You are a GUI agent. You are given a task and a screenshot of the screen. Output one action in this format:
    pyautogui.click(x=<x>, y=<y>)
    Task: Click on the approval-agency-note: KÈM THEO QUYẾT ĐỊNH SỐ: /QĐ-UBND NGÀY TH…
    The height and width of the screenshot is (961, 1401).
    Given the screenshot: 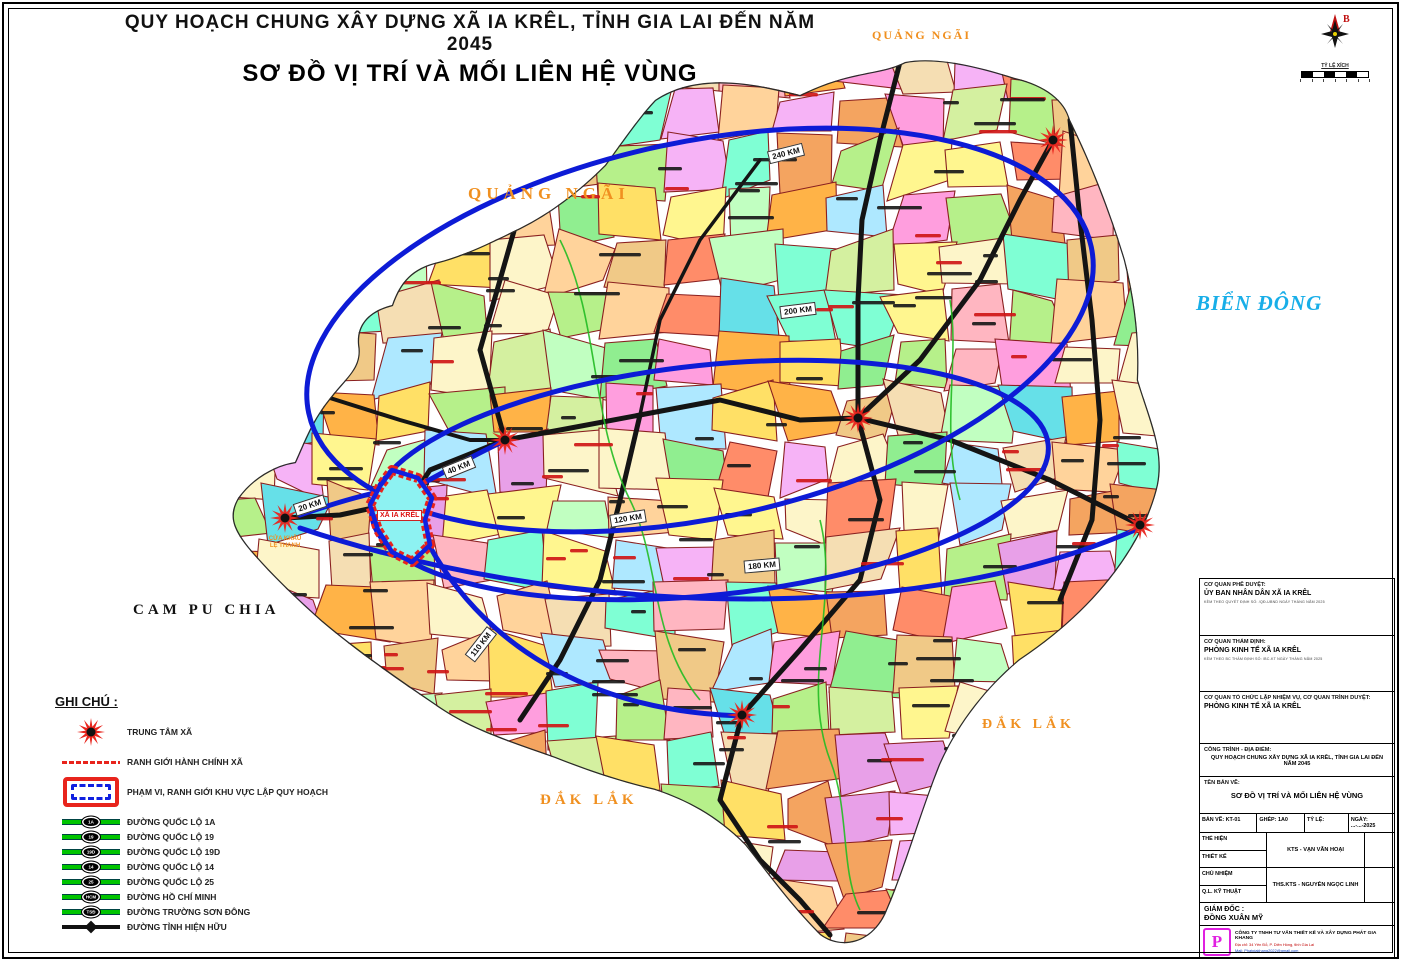 What is the action you would take?
    pyautogui.click(x=1264, y=602)
    